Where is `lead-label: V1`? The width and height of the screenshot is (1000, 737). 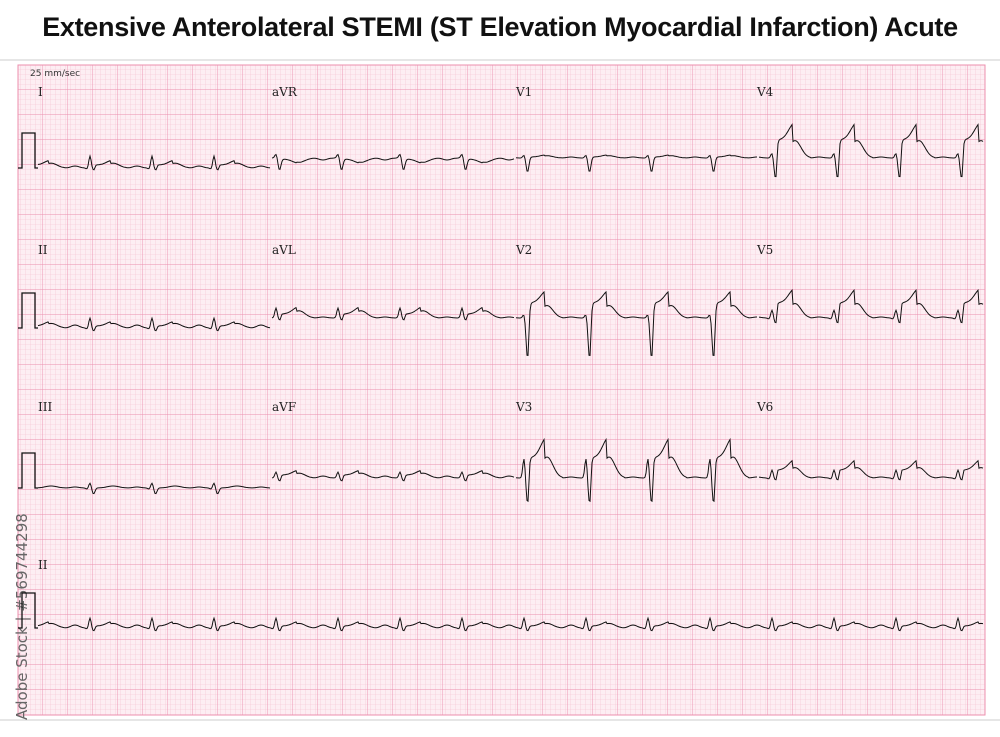 lead-label: V1 is located at coordinates (523, 92).